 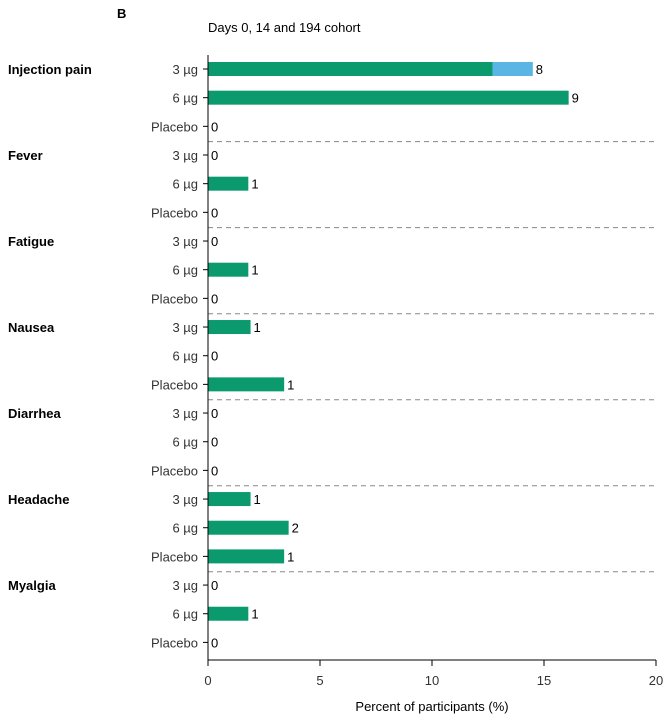 I want to click on group-label: Diarrhea, so click(x=35, y=413).